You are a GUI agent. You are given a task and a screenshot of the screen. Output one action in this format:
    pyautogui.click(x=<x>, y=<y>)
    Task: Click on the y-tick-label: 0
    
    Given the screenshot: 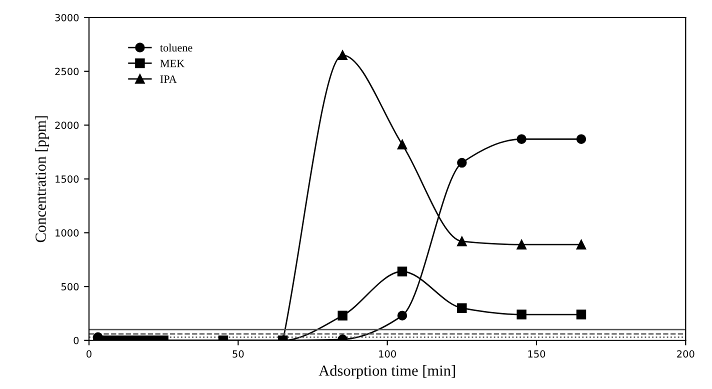 What is the action you would take?
    pyautogui.click(x=76, y=340)
    